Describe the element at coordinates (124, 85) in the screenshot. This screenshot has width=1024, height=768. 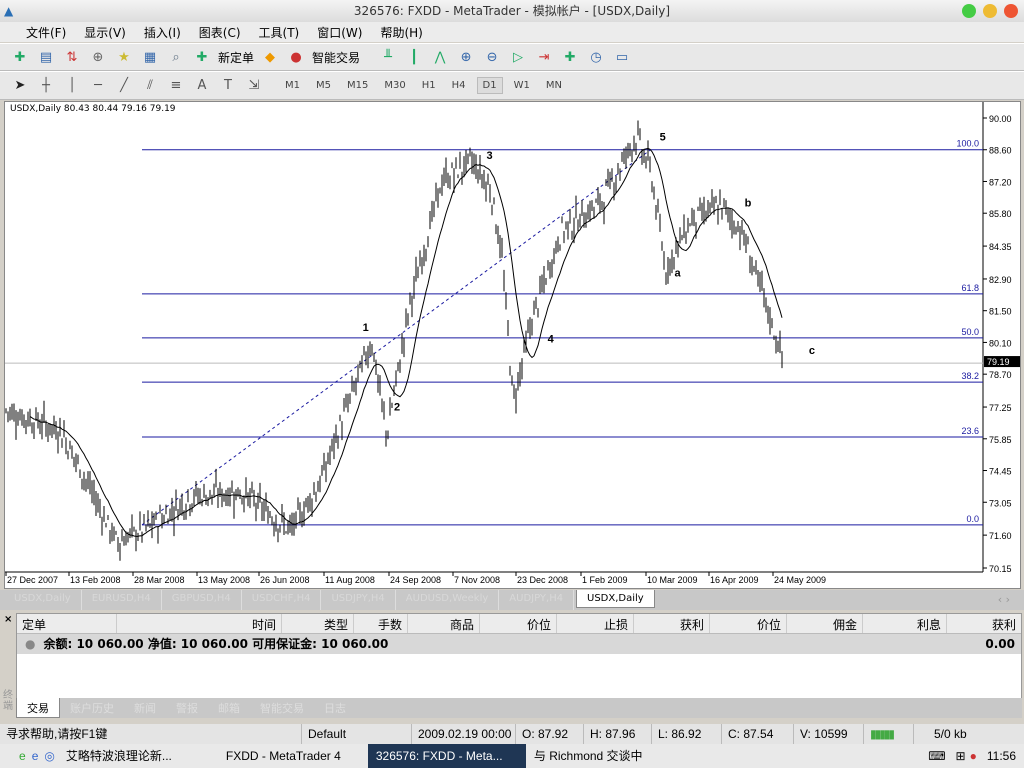
I see `trendline-icon: ╱` at that location.